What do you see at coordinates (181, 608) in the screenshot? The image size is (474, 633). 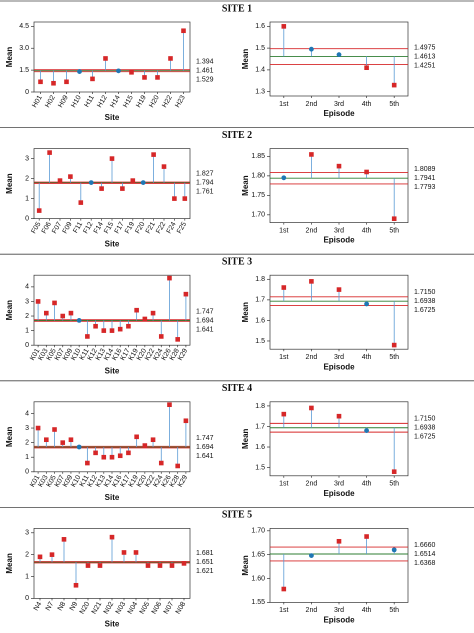 I see `x-tick-label: N08` at bounding box center [181, 608].